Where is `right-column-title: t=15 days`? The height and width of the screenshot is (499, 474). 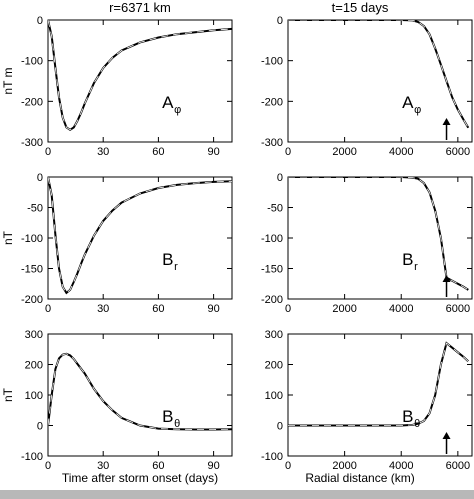
right-column-title: t=15 days is located at coordinates (360, 7).